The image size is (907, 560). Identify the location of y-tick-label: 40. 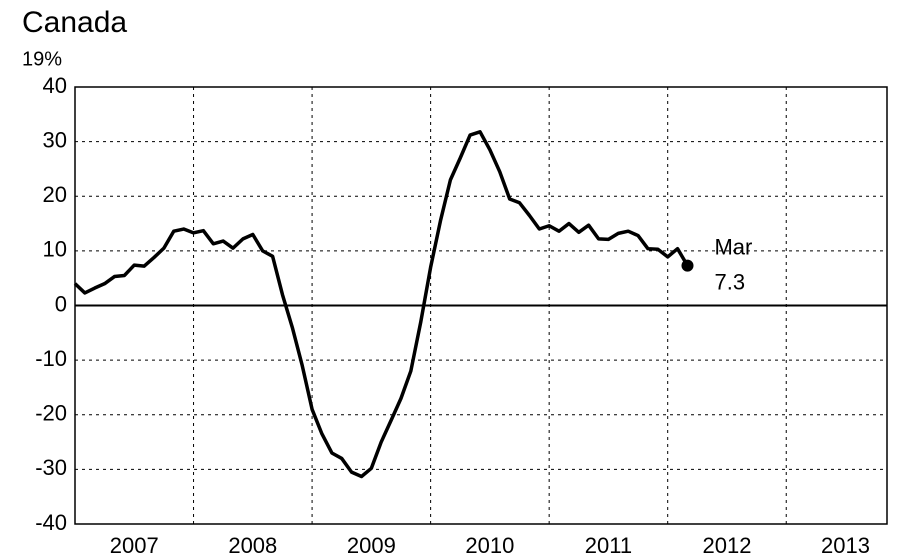
(55, 85).